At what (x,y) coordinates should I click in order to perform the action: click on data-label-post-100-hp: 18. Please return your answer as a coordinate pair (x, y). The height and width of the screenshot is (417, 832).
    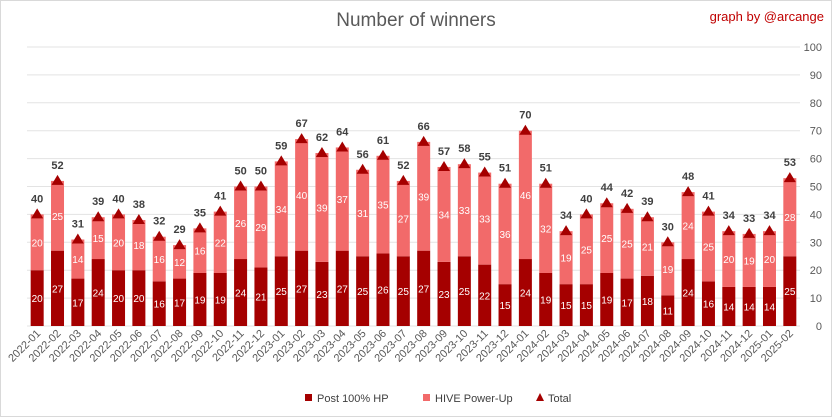
    Looking at the image, I should click on (648, 302).